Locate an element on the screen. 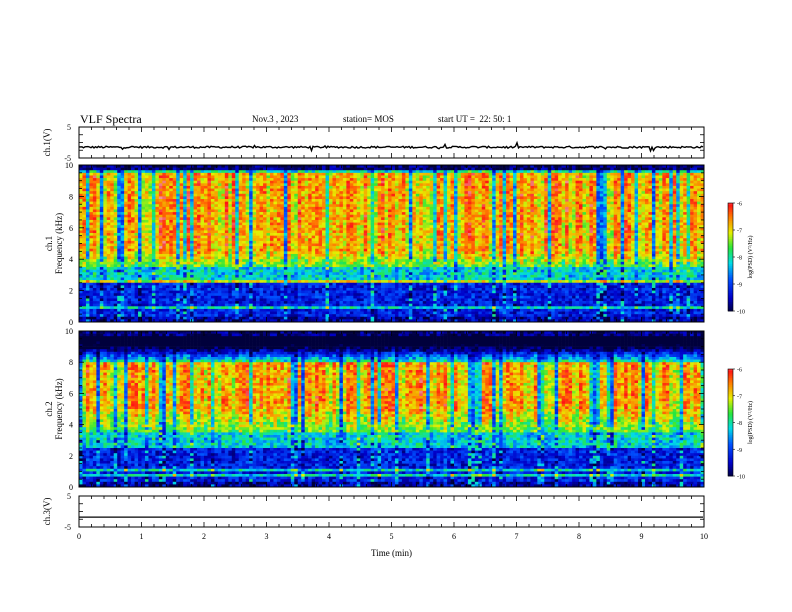  ch1-spectro-ytick: 0 is located at coordinates (71, 322).